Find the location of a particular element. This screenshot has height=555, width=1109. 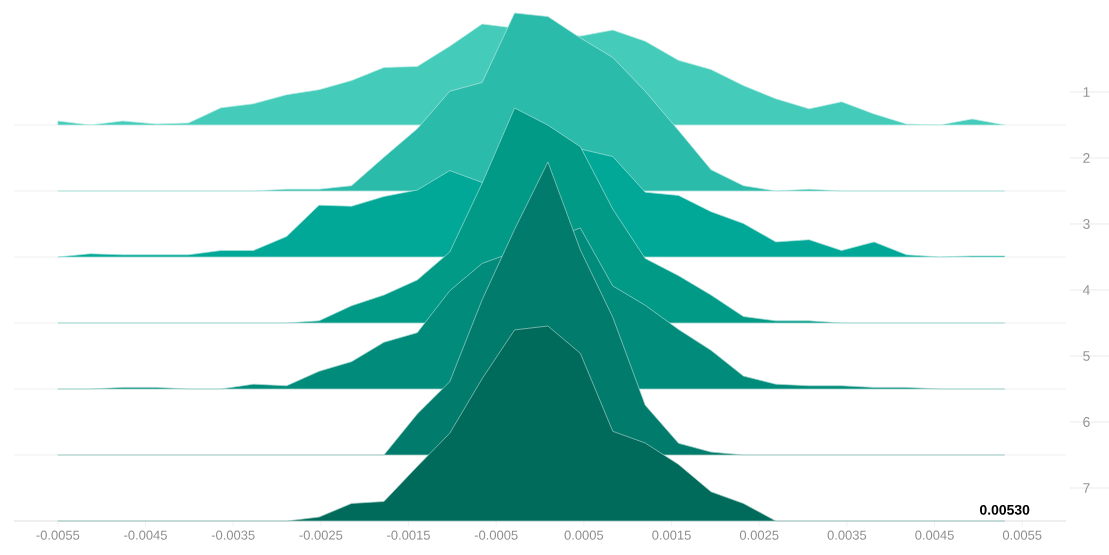

x-tick-label: 0.0005 is located at coordinates (584, 535).